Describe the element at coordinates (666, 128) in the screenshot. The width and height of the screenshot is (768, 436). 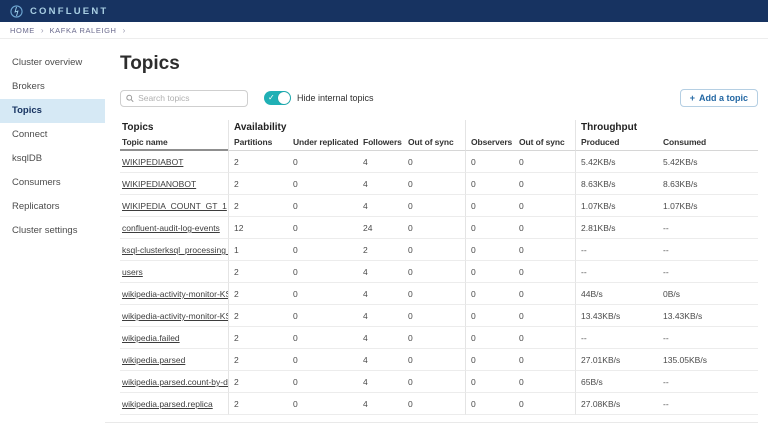
I see `group-throughput: Throughput` at that location.